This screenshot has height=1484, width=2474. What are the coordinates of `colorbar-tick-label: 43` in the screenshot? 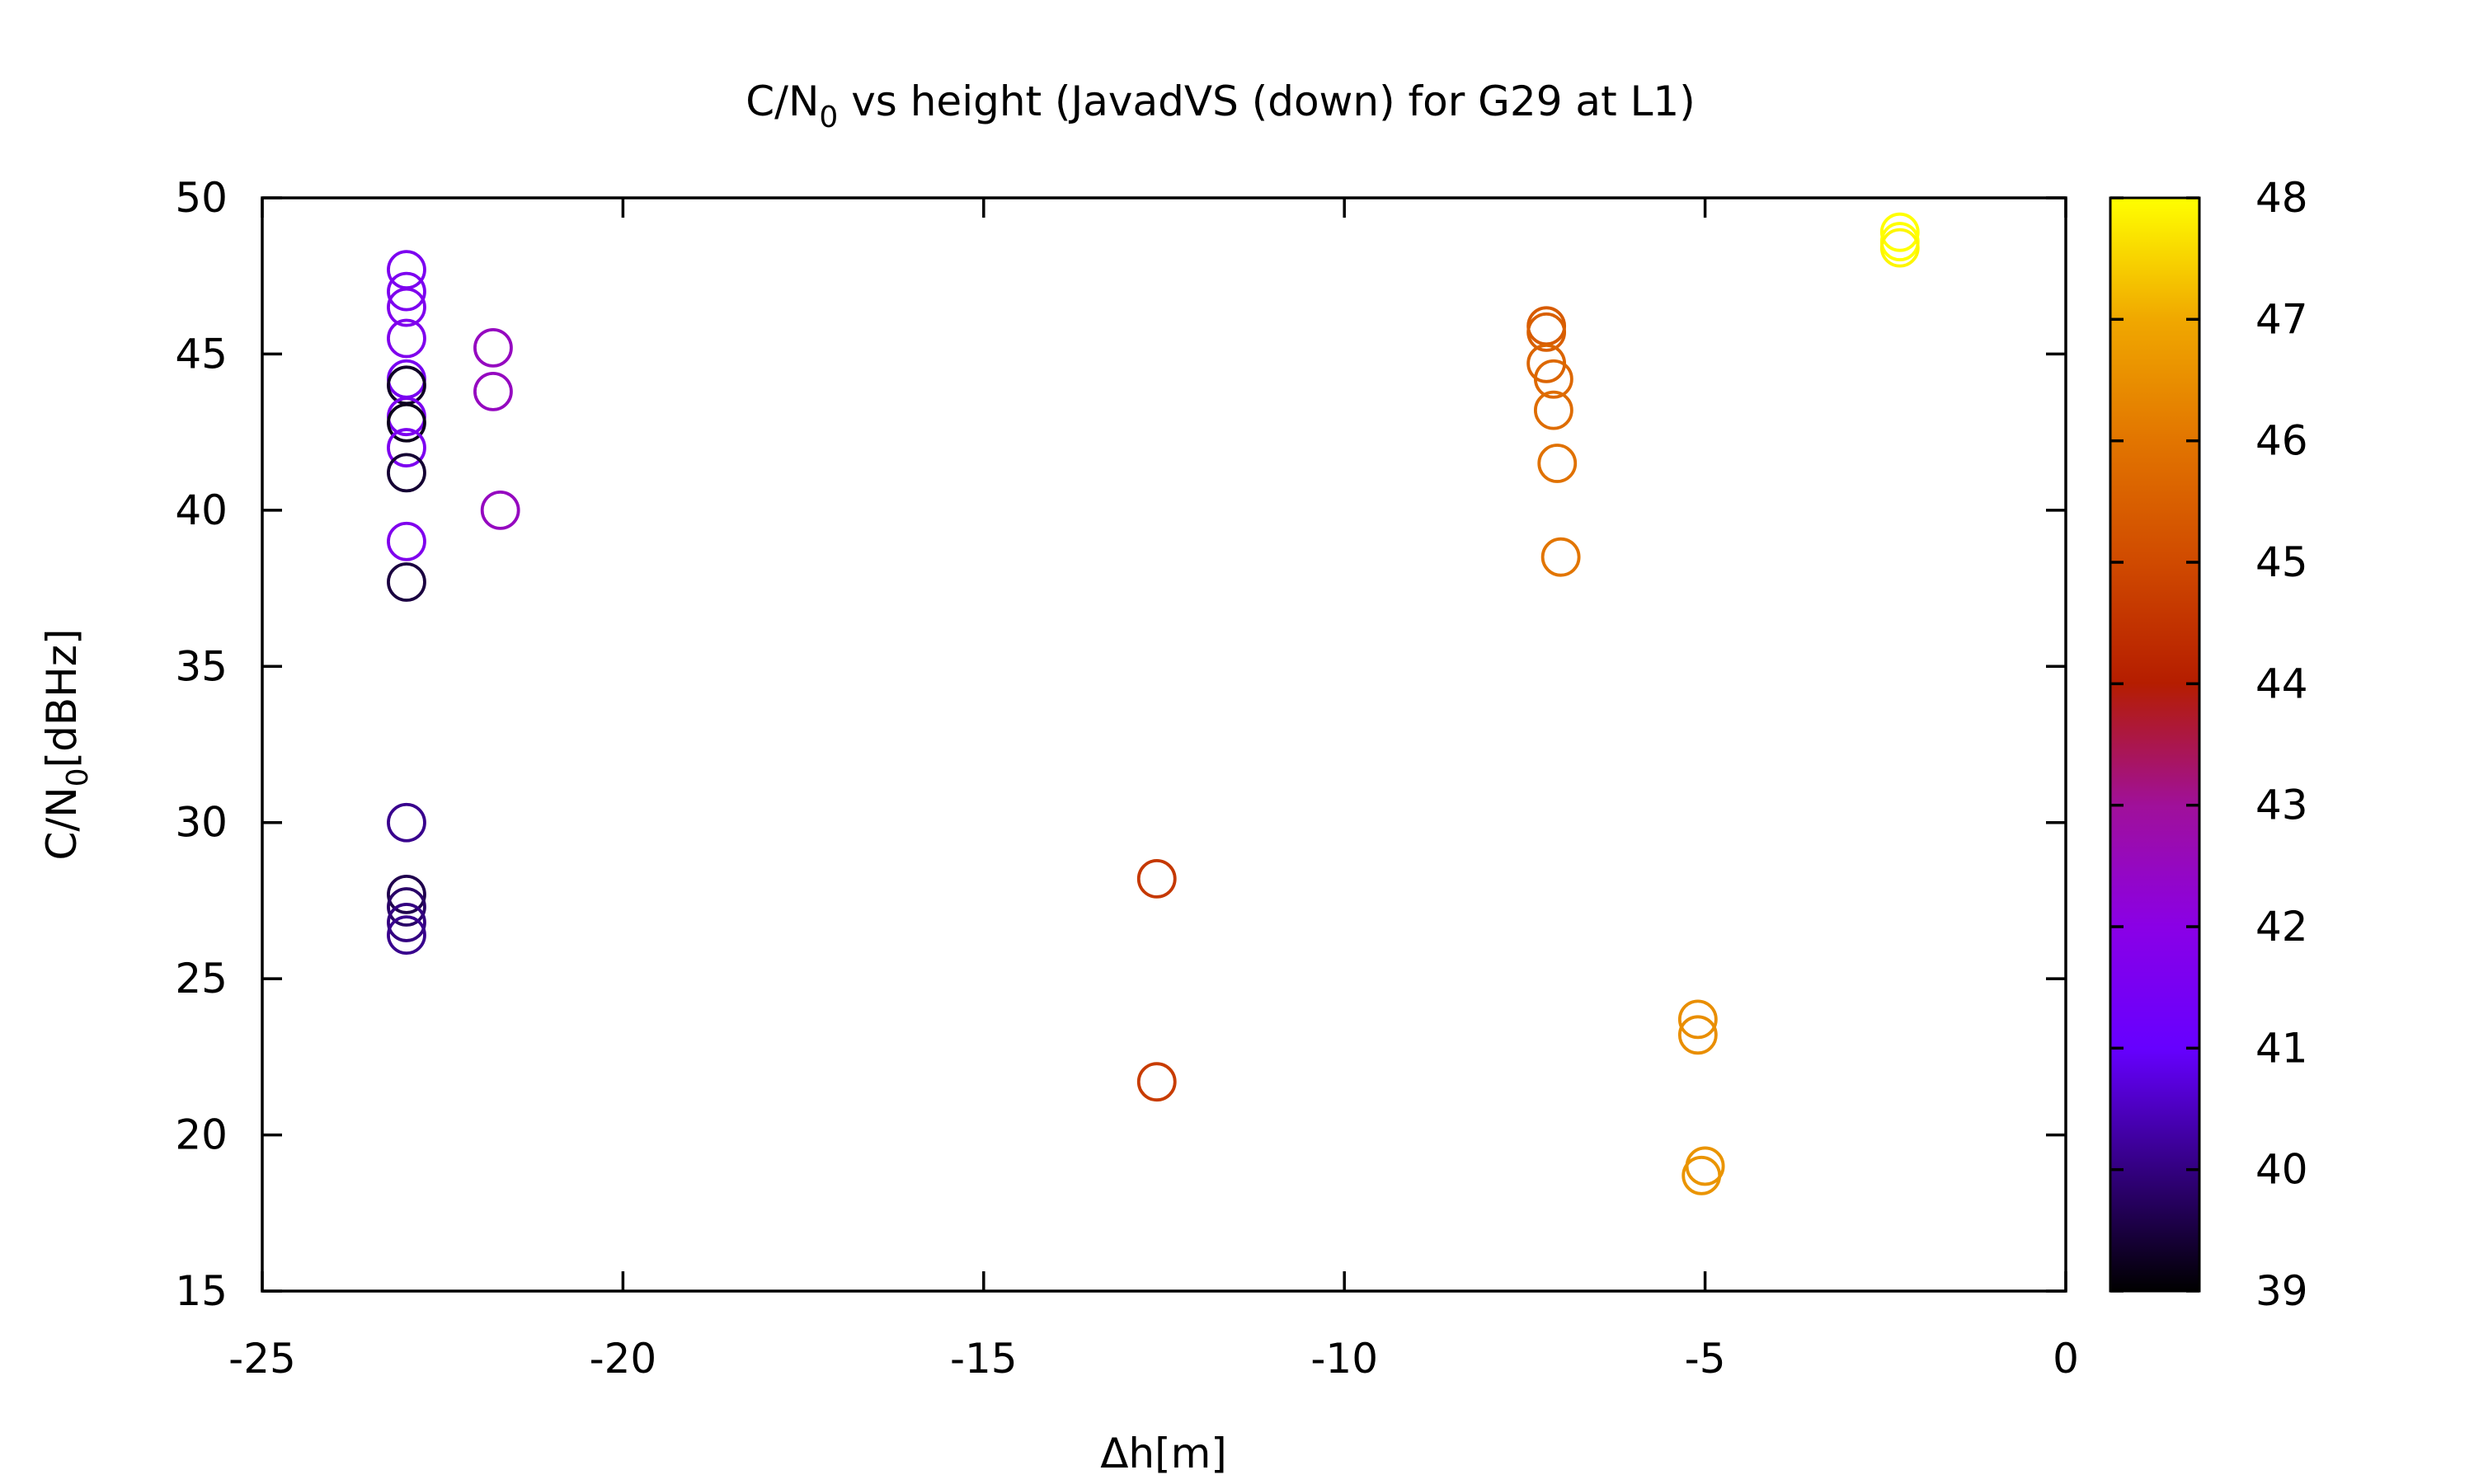 It's located at (2281, 805).